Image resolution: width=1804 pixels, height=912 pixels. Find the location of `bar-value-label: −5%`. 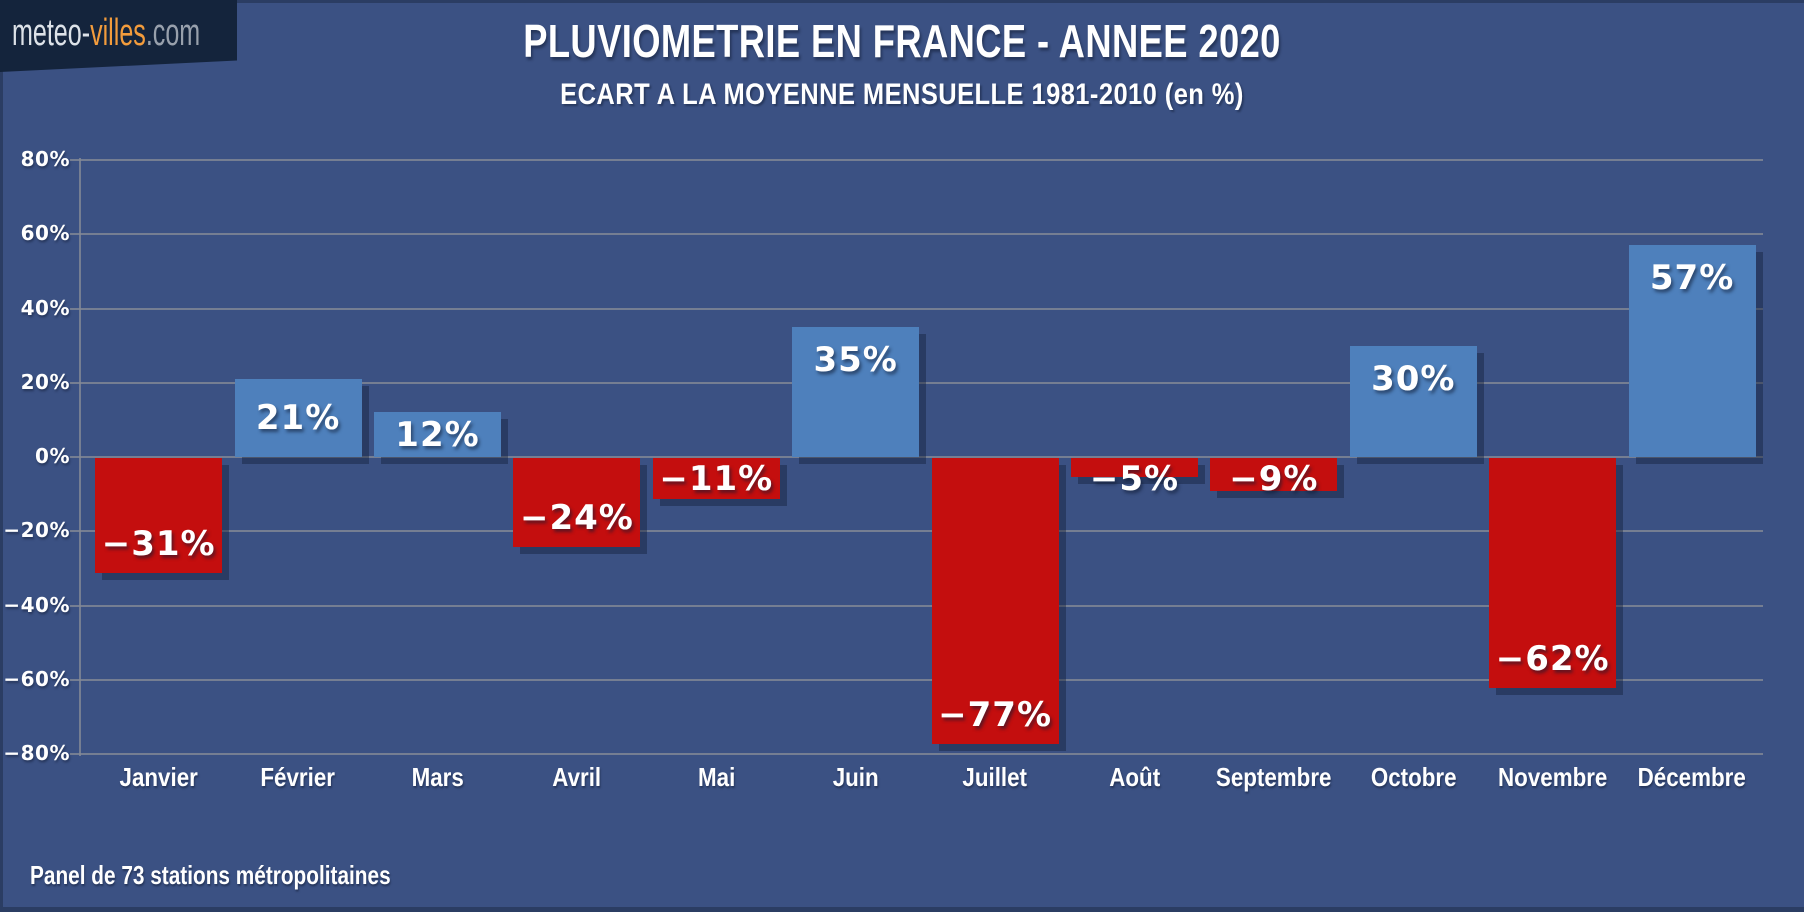

bar-value-label: −5% is located at coordinates (1134, 479).